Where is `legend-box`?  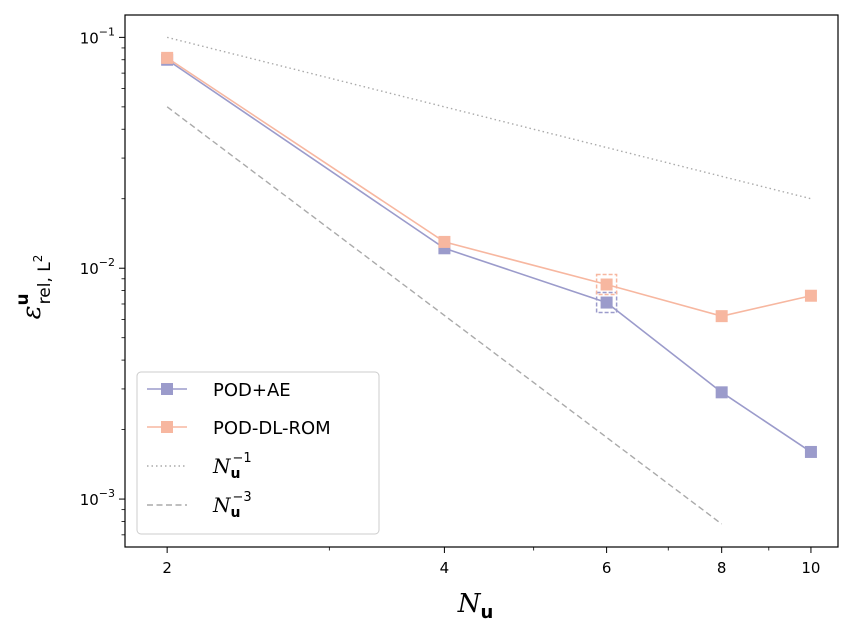
legend-box is located at coordinates (258, 453).